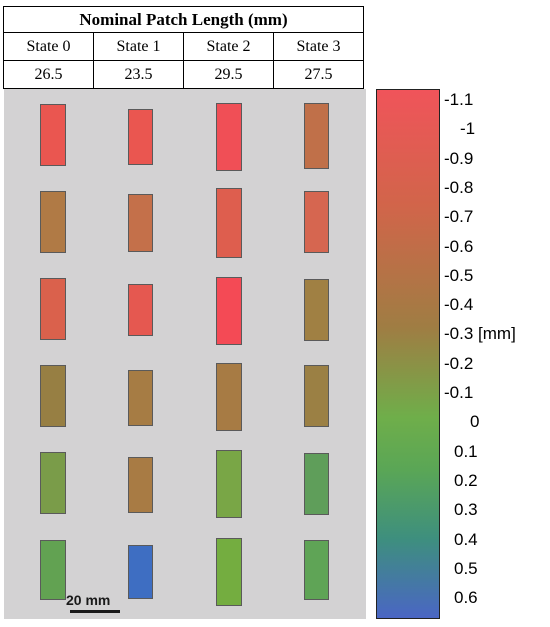 The width and height of the screenshot is (550, 627). I want to click on colorbar-tick-label: 0.2, so click(466, 480).